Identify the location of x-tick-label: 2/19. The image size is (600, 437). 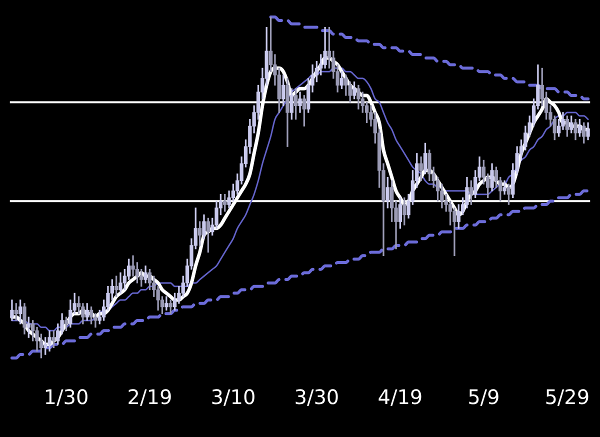
(149, 397).